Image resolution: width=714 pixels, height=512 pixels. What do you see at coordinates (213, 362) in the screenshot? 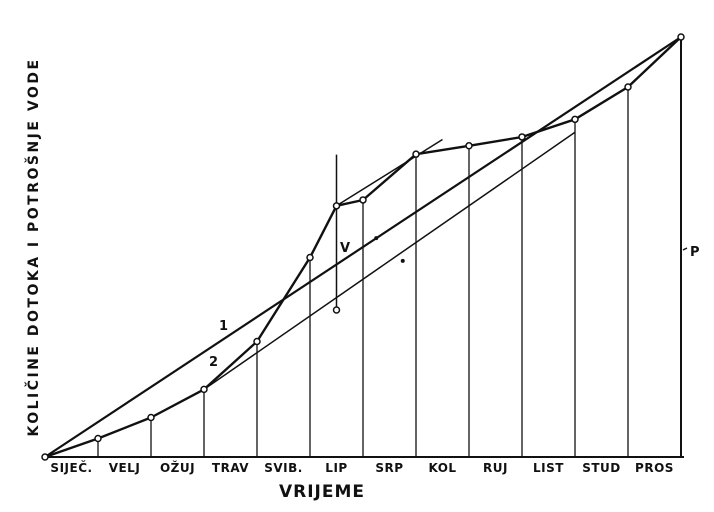
I see `curve-2-label: 2` at bounding box center [213, 362].